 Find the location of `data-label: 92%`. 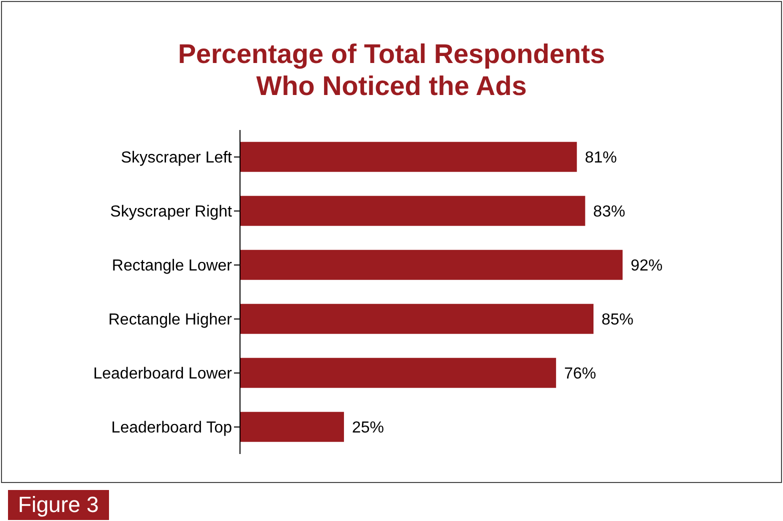

data-label: 92% is located at coordinates (646, 266).